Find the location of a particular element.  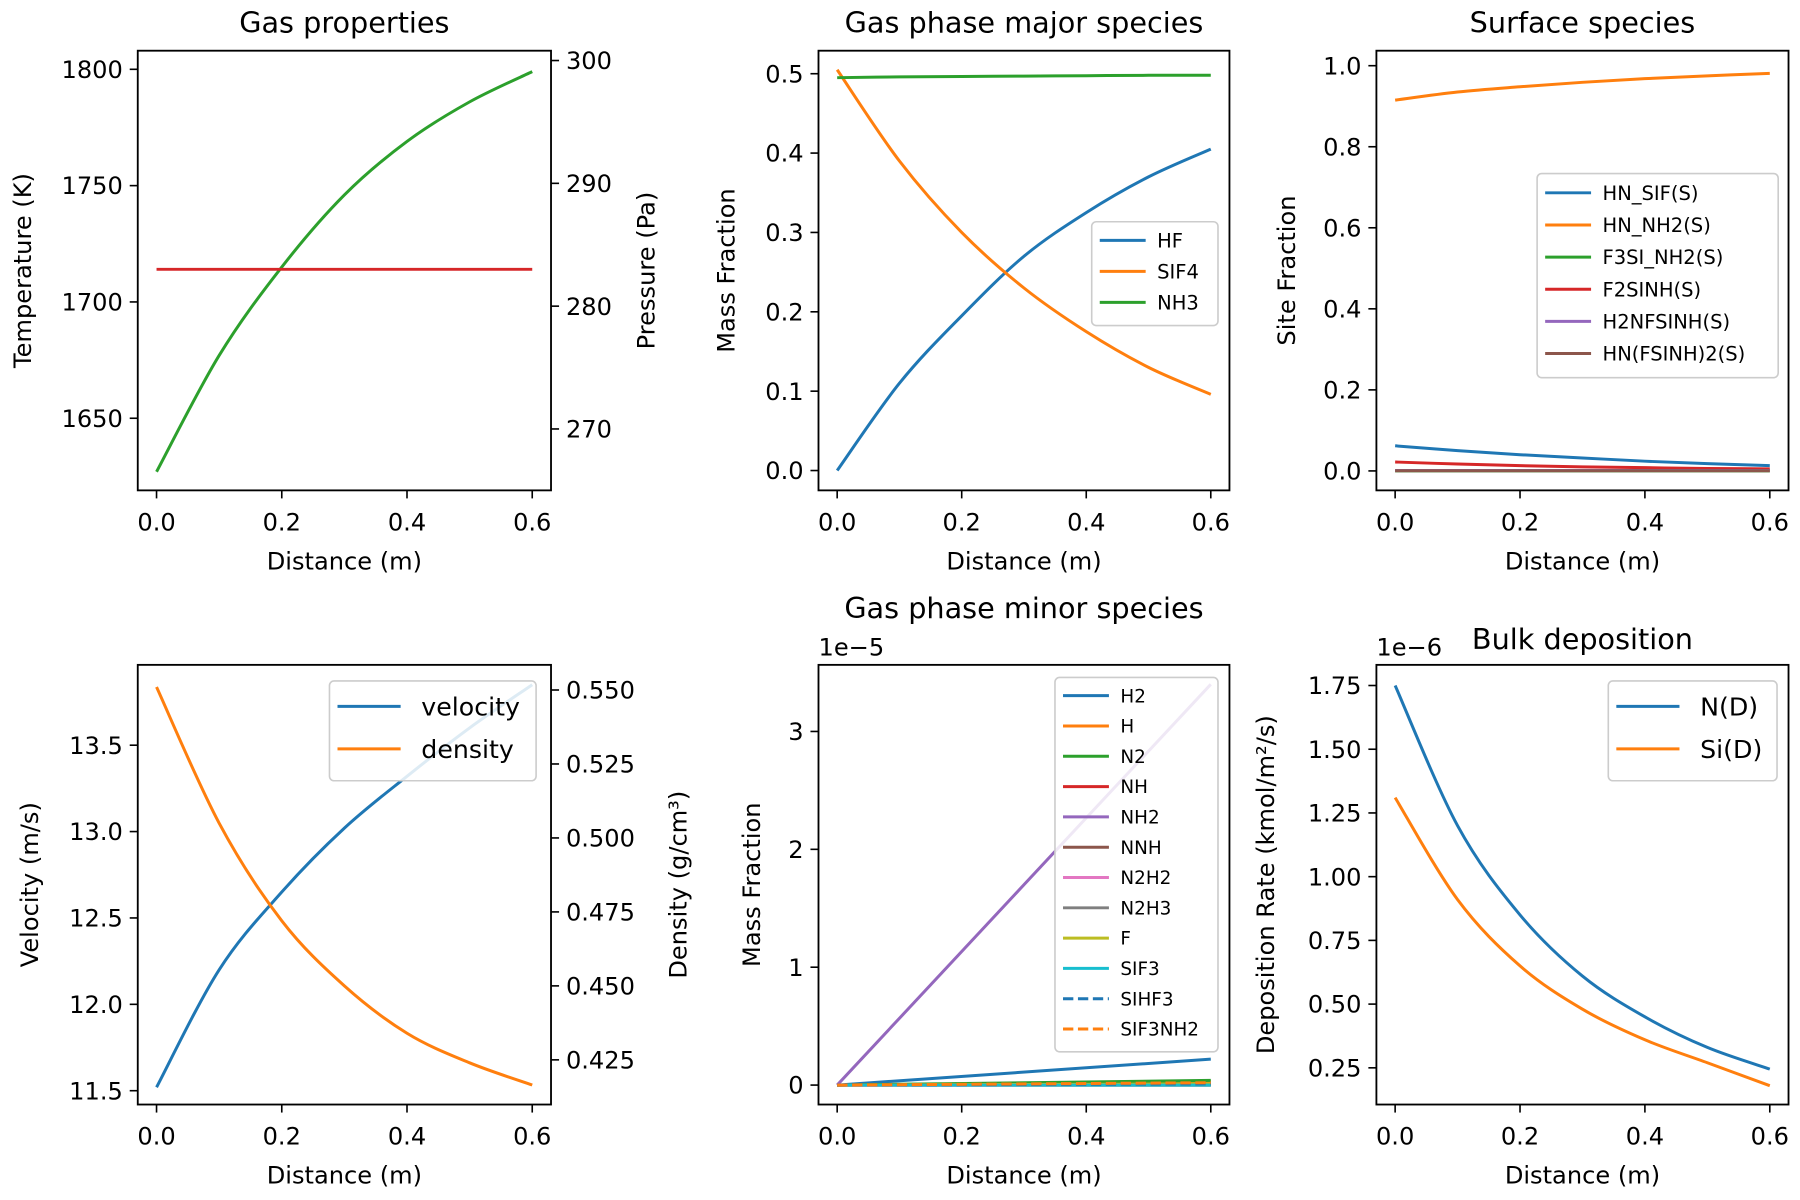

subplot-title: Bulk deposition is located at coordinates (1582, 639).